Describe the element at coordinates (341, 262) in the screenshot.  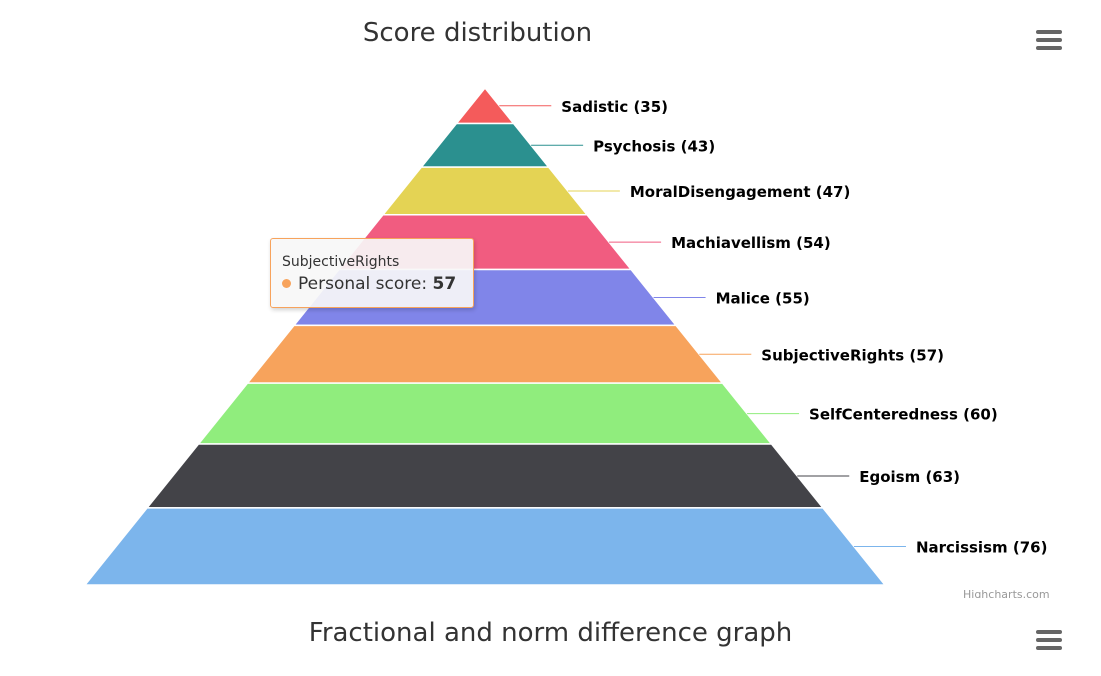
I see `tooltip-category: SubjectiveRights` at that location.